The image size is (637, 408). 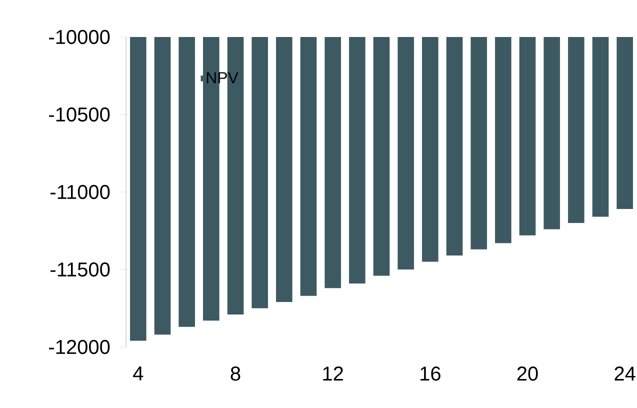 I want to click on y-tick-label: -12000, so click(x=79, y=347).